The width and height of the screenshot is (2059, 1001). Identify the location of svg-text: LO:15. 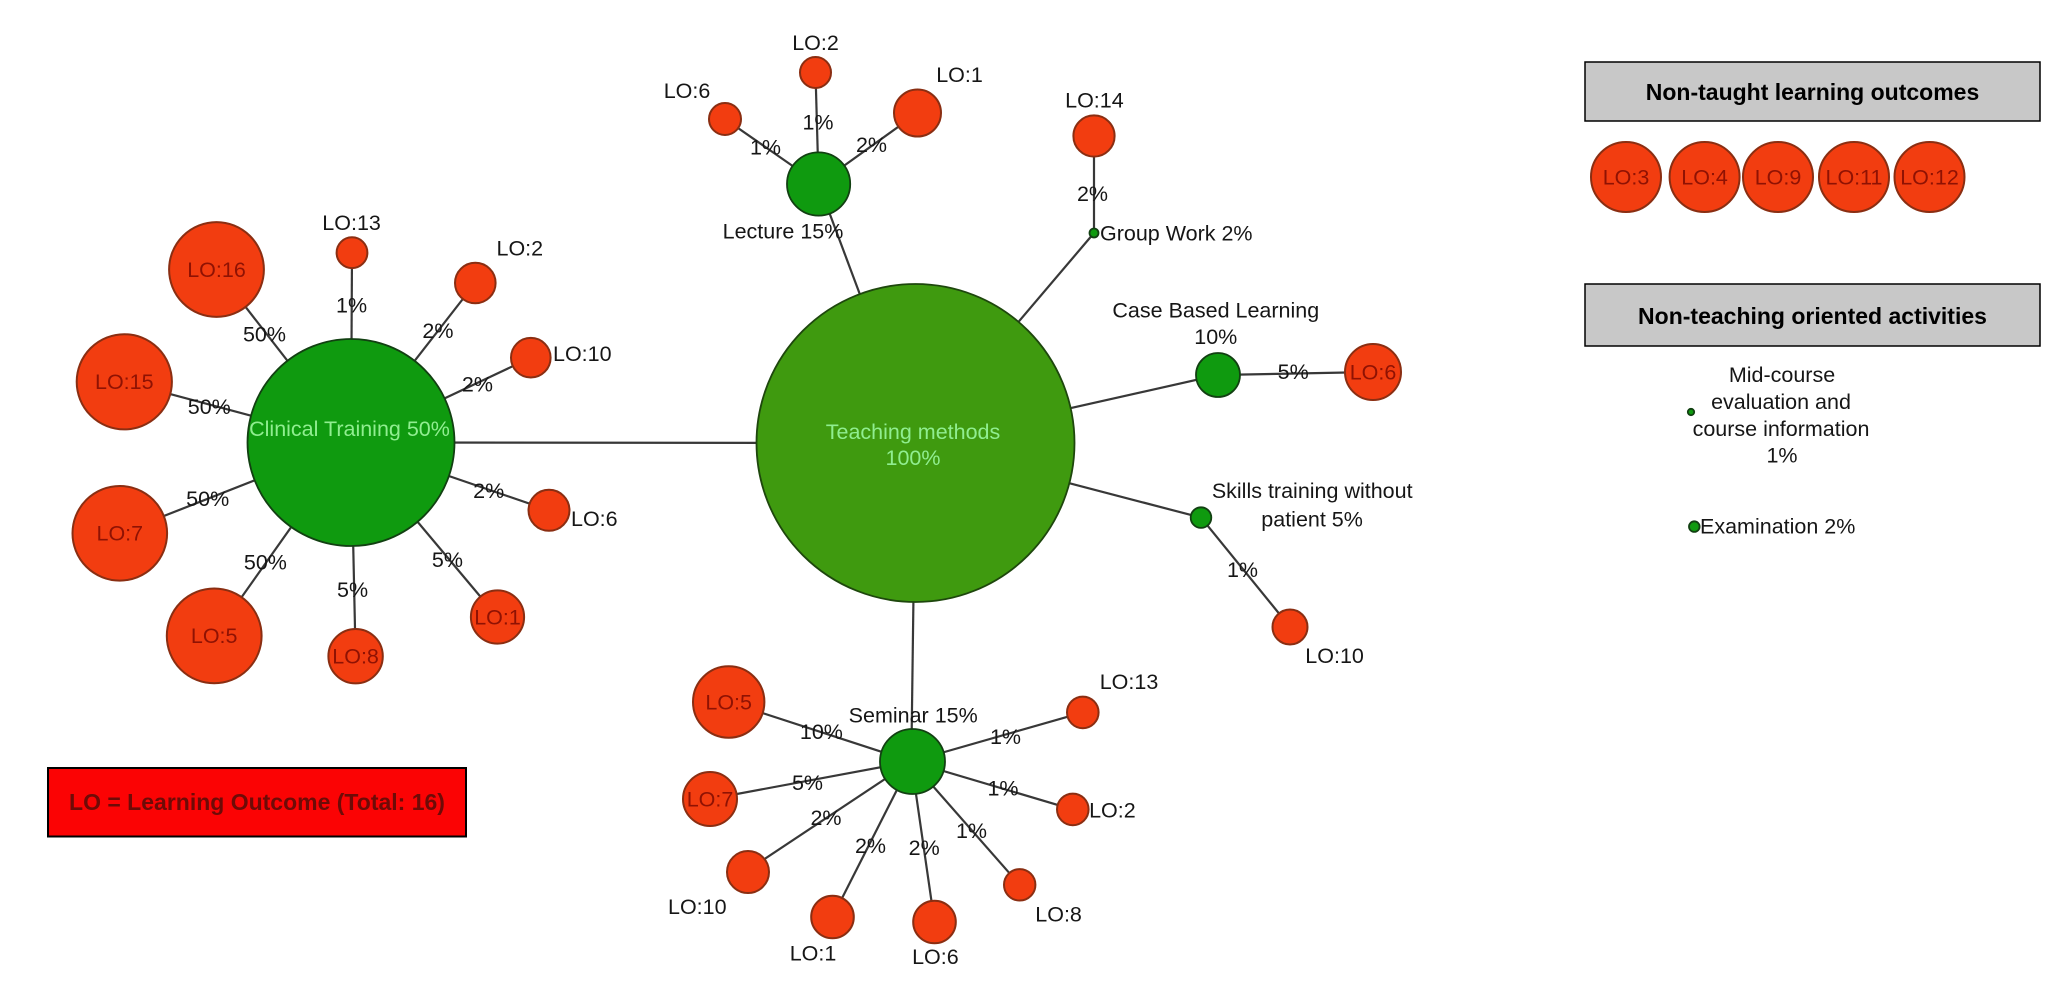
(124, 382).